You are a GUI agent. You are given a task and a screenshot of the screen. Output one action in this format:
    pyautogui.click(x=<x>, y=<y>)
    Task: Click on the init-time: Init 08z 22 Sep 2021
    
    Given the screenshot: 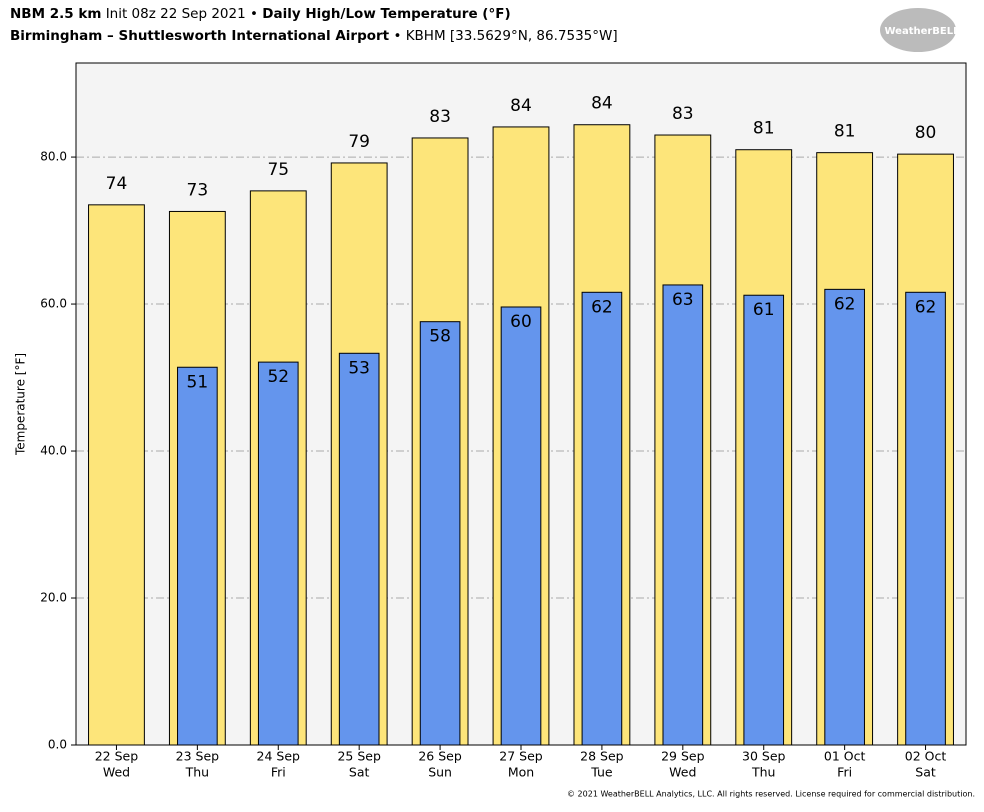 What is the action you would take?
    pyautogui.click(x=176, y=14)
    